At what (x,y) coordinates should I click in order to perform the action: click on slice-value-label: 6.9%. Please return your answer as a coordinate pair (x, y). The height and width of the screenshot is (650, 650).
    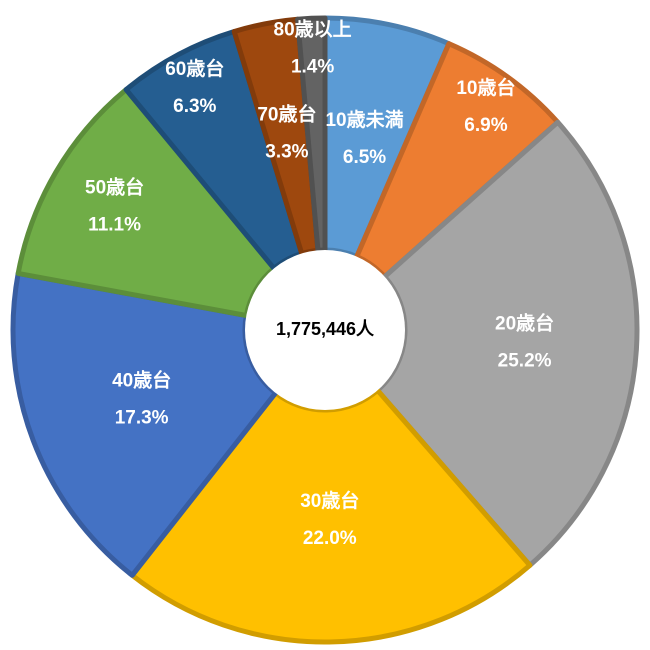
    Looking at the image, I should click on (485, 125).